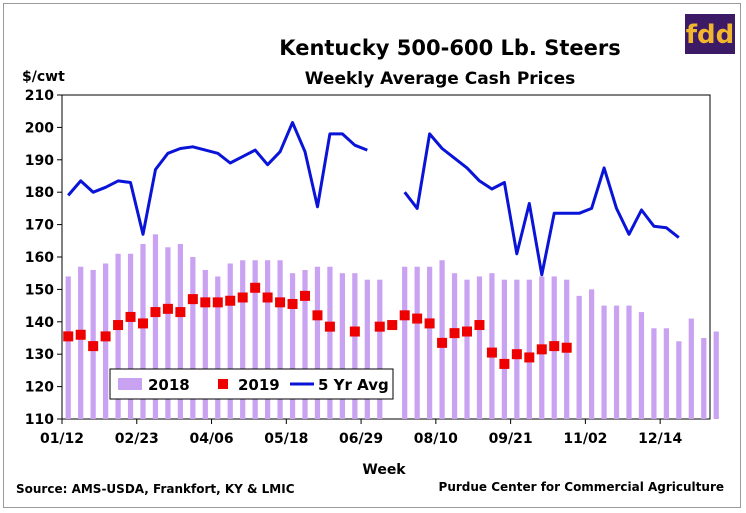  I want to click on y-tick-label: 200, so click(39, 128).